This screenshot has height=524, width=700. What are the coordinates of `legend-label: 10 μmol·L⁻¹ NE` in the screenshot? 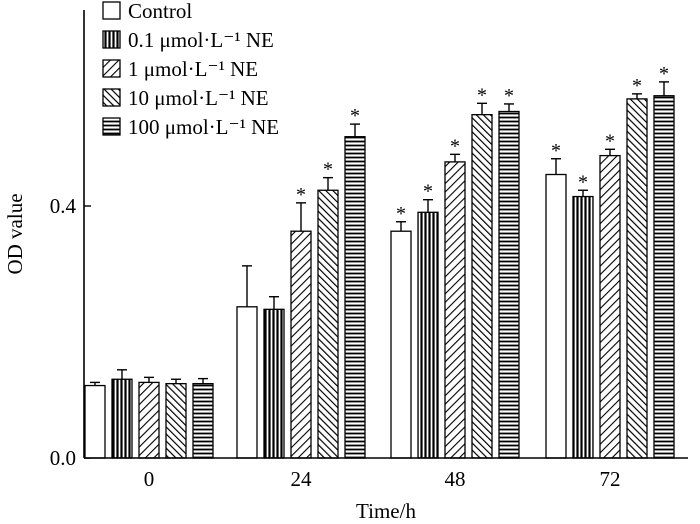 It's located at (198, 98).